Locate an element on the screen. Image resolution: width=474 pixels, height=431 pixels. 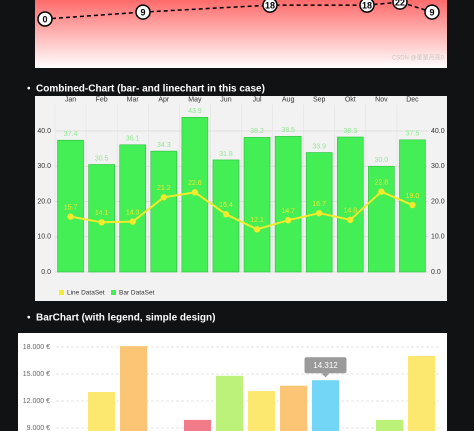
point-label: 0 is located at coordinates (44, 19).